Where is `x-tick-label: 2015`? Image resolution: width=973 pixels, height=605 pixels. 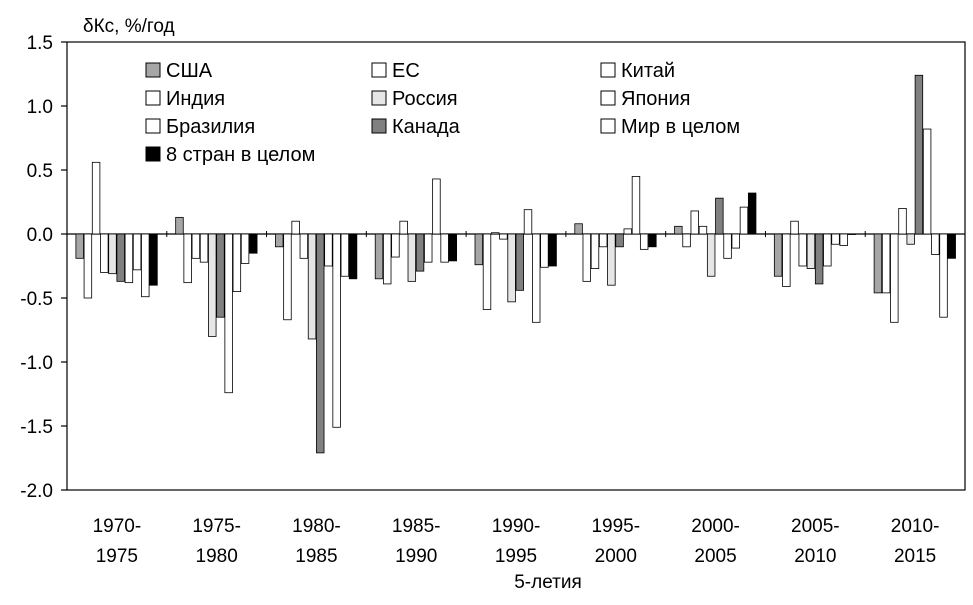
x-tick-label: 2015 is located at coordinates (915, 556).